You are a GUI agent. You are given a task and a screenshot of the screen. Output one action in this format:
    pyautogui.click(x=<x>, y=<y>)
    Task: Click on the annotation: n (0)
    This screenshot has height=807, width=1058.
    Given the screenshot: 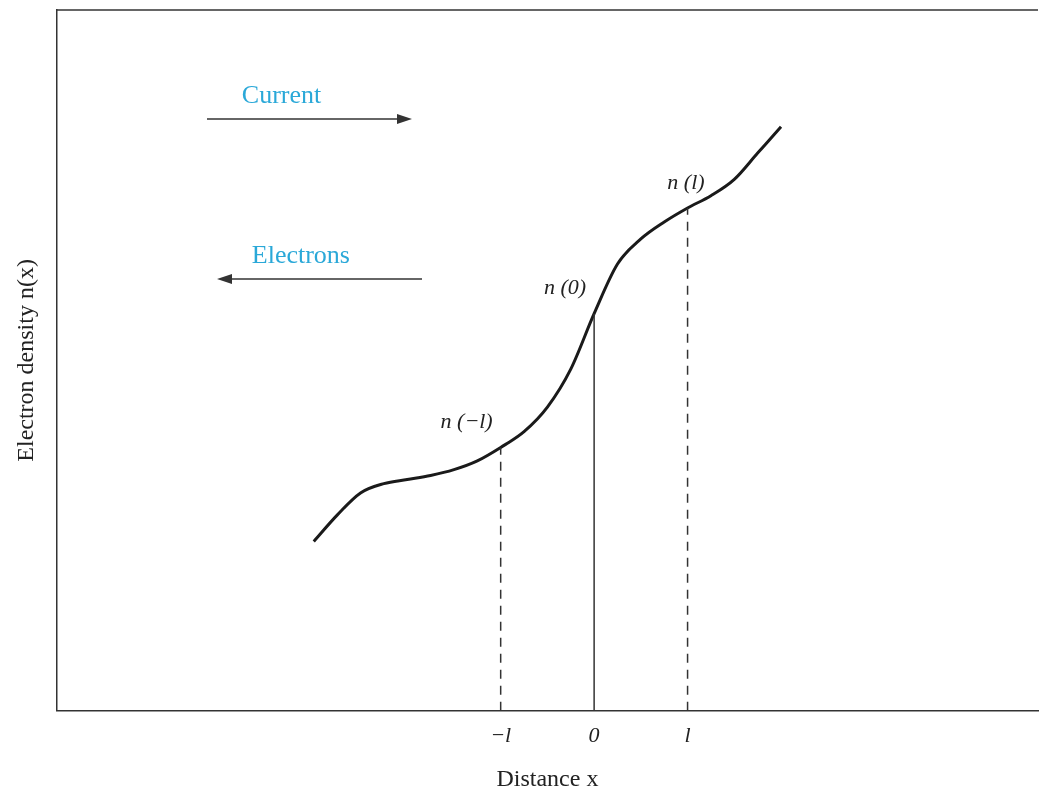 What is the action you would take?
    pyautogui.click(x=565, y=287)
    